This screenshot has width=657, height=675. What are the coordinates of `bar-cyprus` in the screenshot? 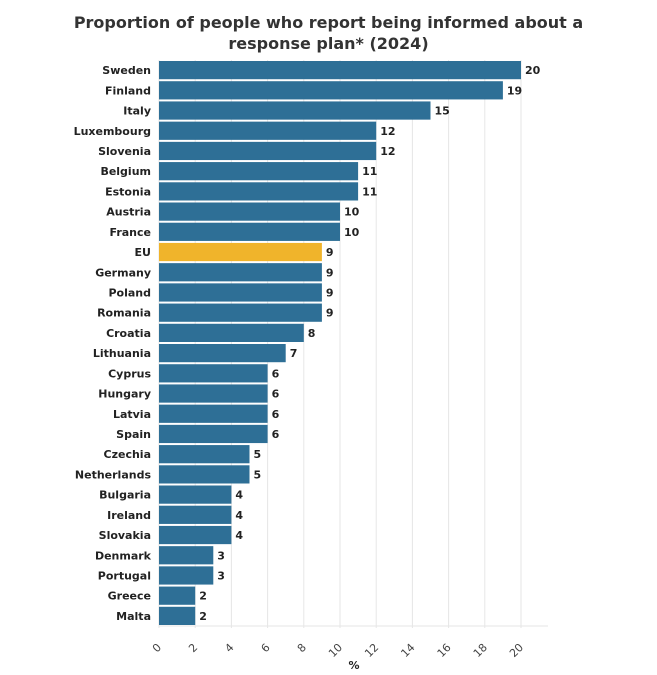 It's located at (213, 373).